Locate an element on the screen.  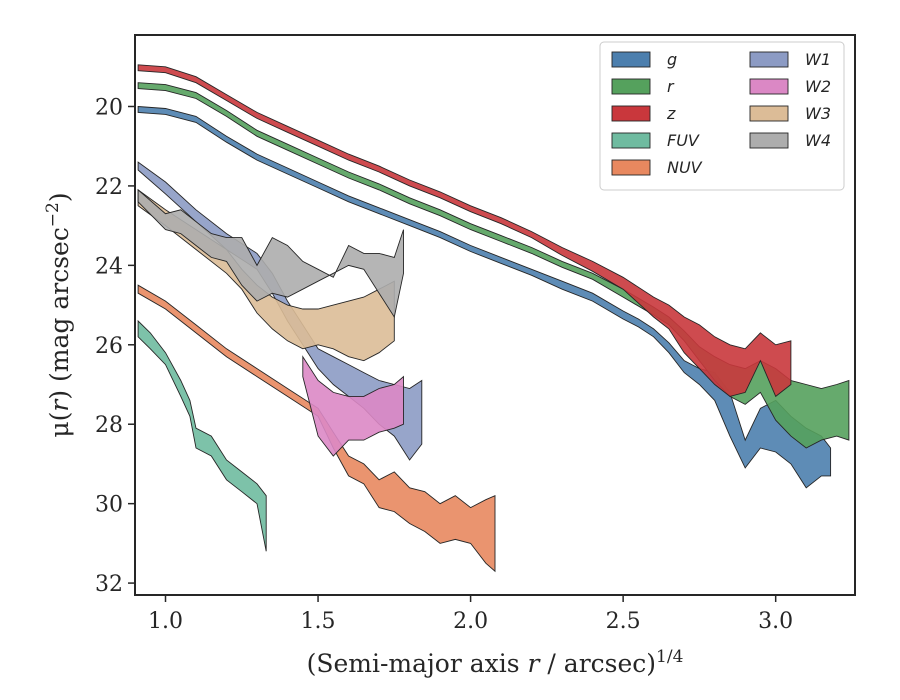
legend-swatch-w2 is located at coordinates (769, 86).